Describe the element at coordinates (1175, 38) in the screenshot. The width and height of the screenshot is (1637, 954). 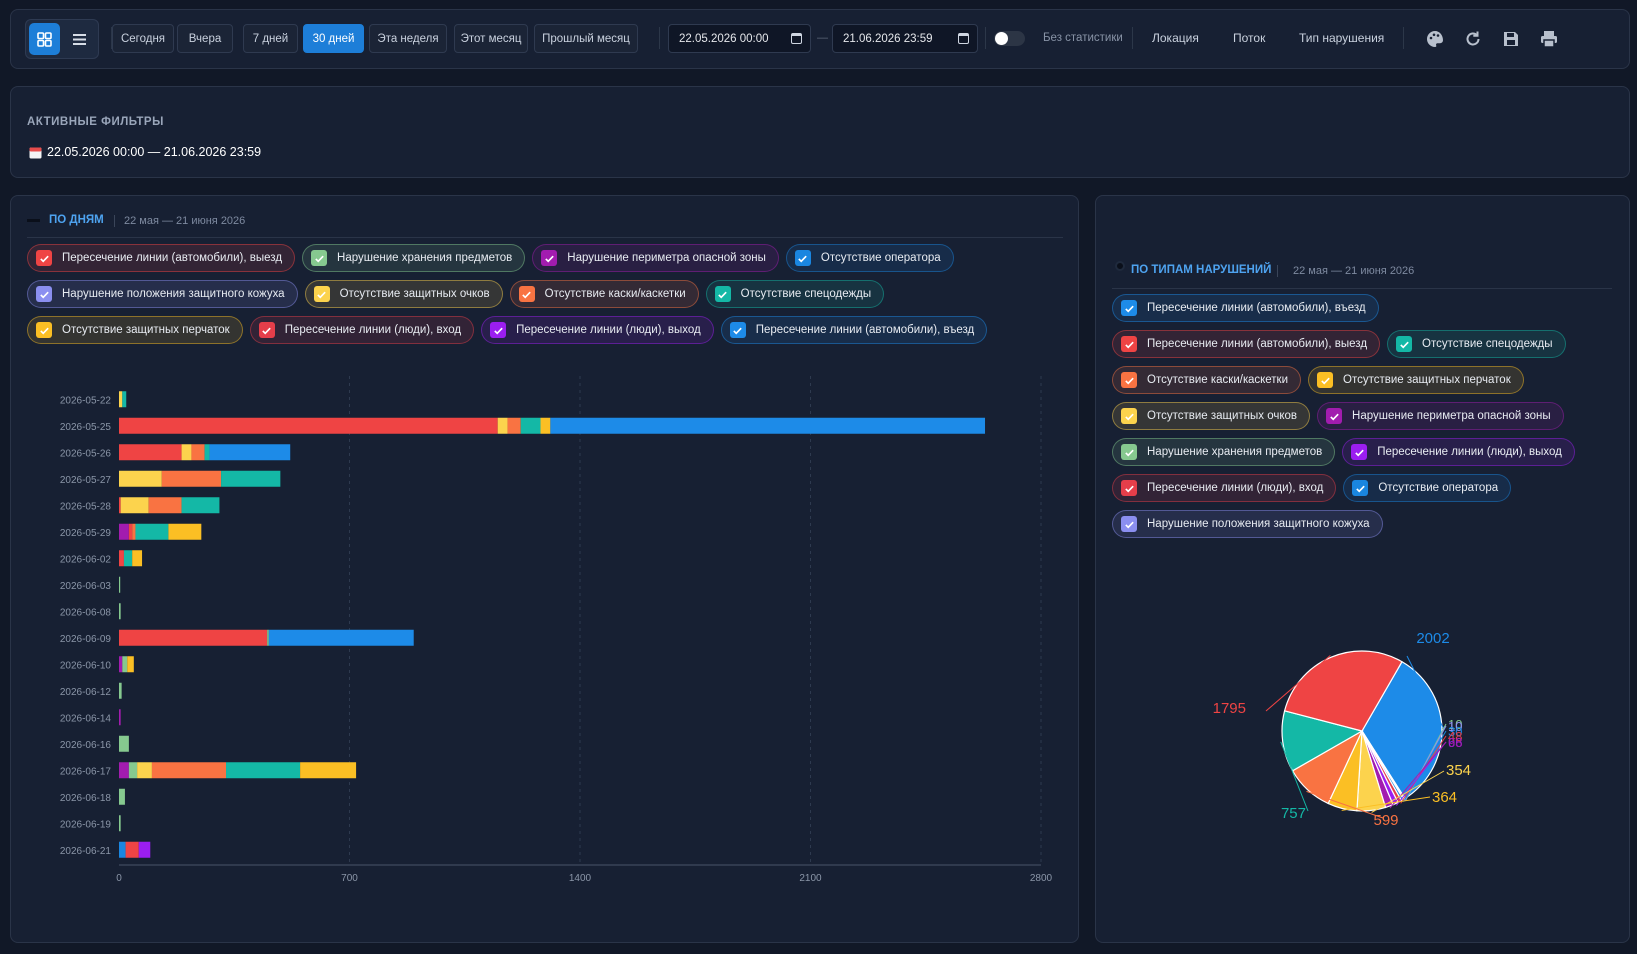
I see `location-menu: Локация` at that location.